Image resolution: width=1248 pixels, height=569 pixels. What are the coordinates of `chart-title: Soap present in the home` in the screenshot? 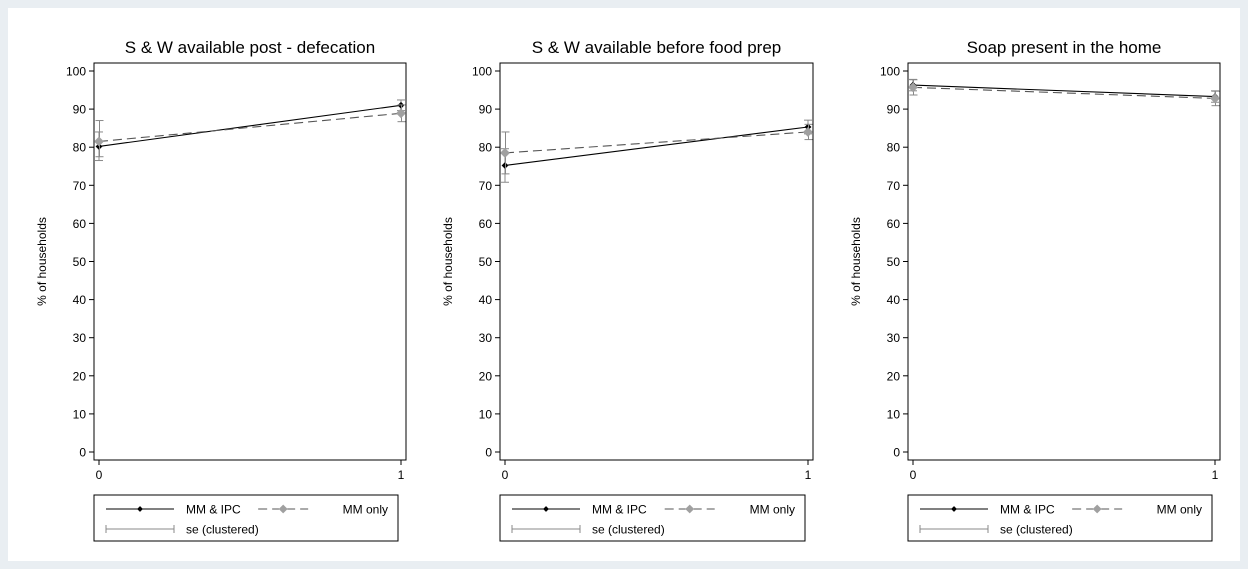 It's located at (1064, 47).